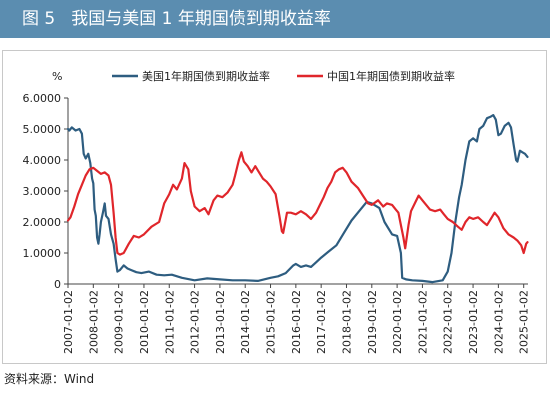 The image size is (550, 401). Describe the element at coordinates (57, 284) in the screenshot. I see `y-tick-label: 0` at that location.